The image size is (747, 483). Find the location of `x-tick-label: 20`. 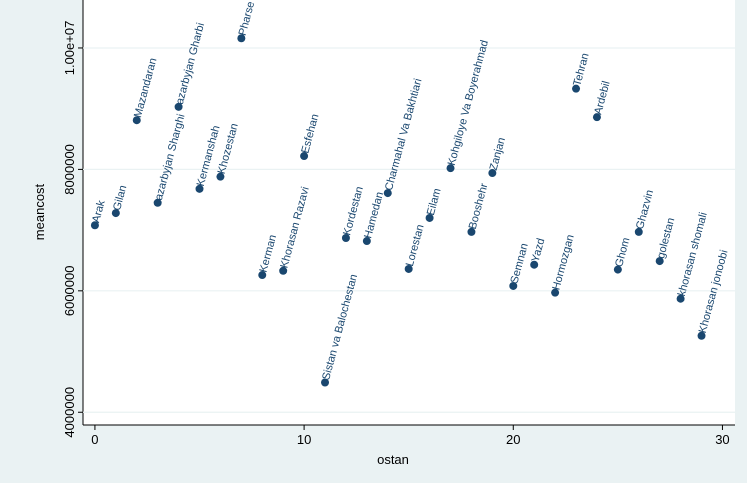

x-tick-label: 20 is located at coordinates (513, 439).